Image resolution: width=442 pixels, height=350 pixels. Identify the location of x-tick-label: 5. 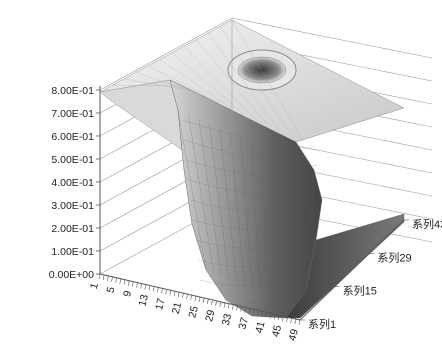
(111, 290).